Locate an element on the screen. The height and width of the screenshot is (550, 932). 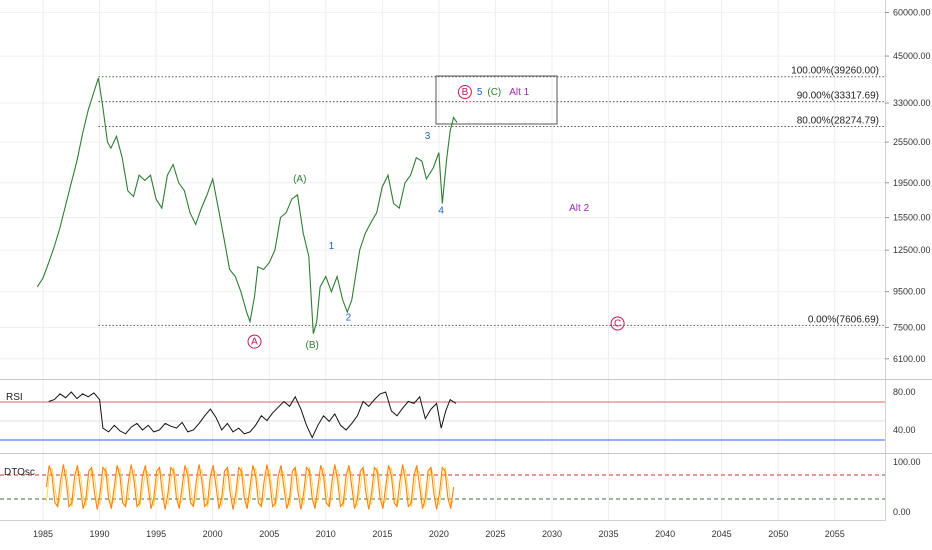
y-tick-label: 12500.00 is located at coordinates (912, 250).